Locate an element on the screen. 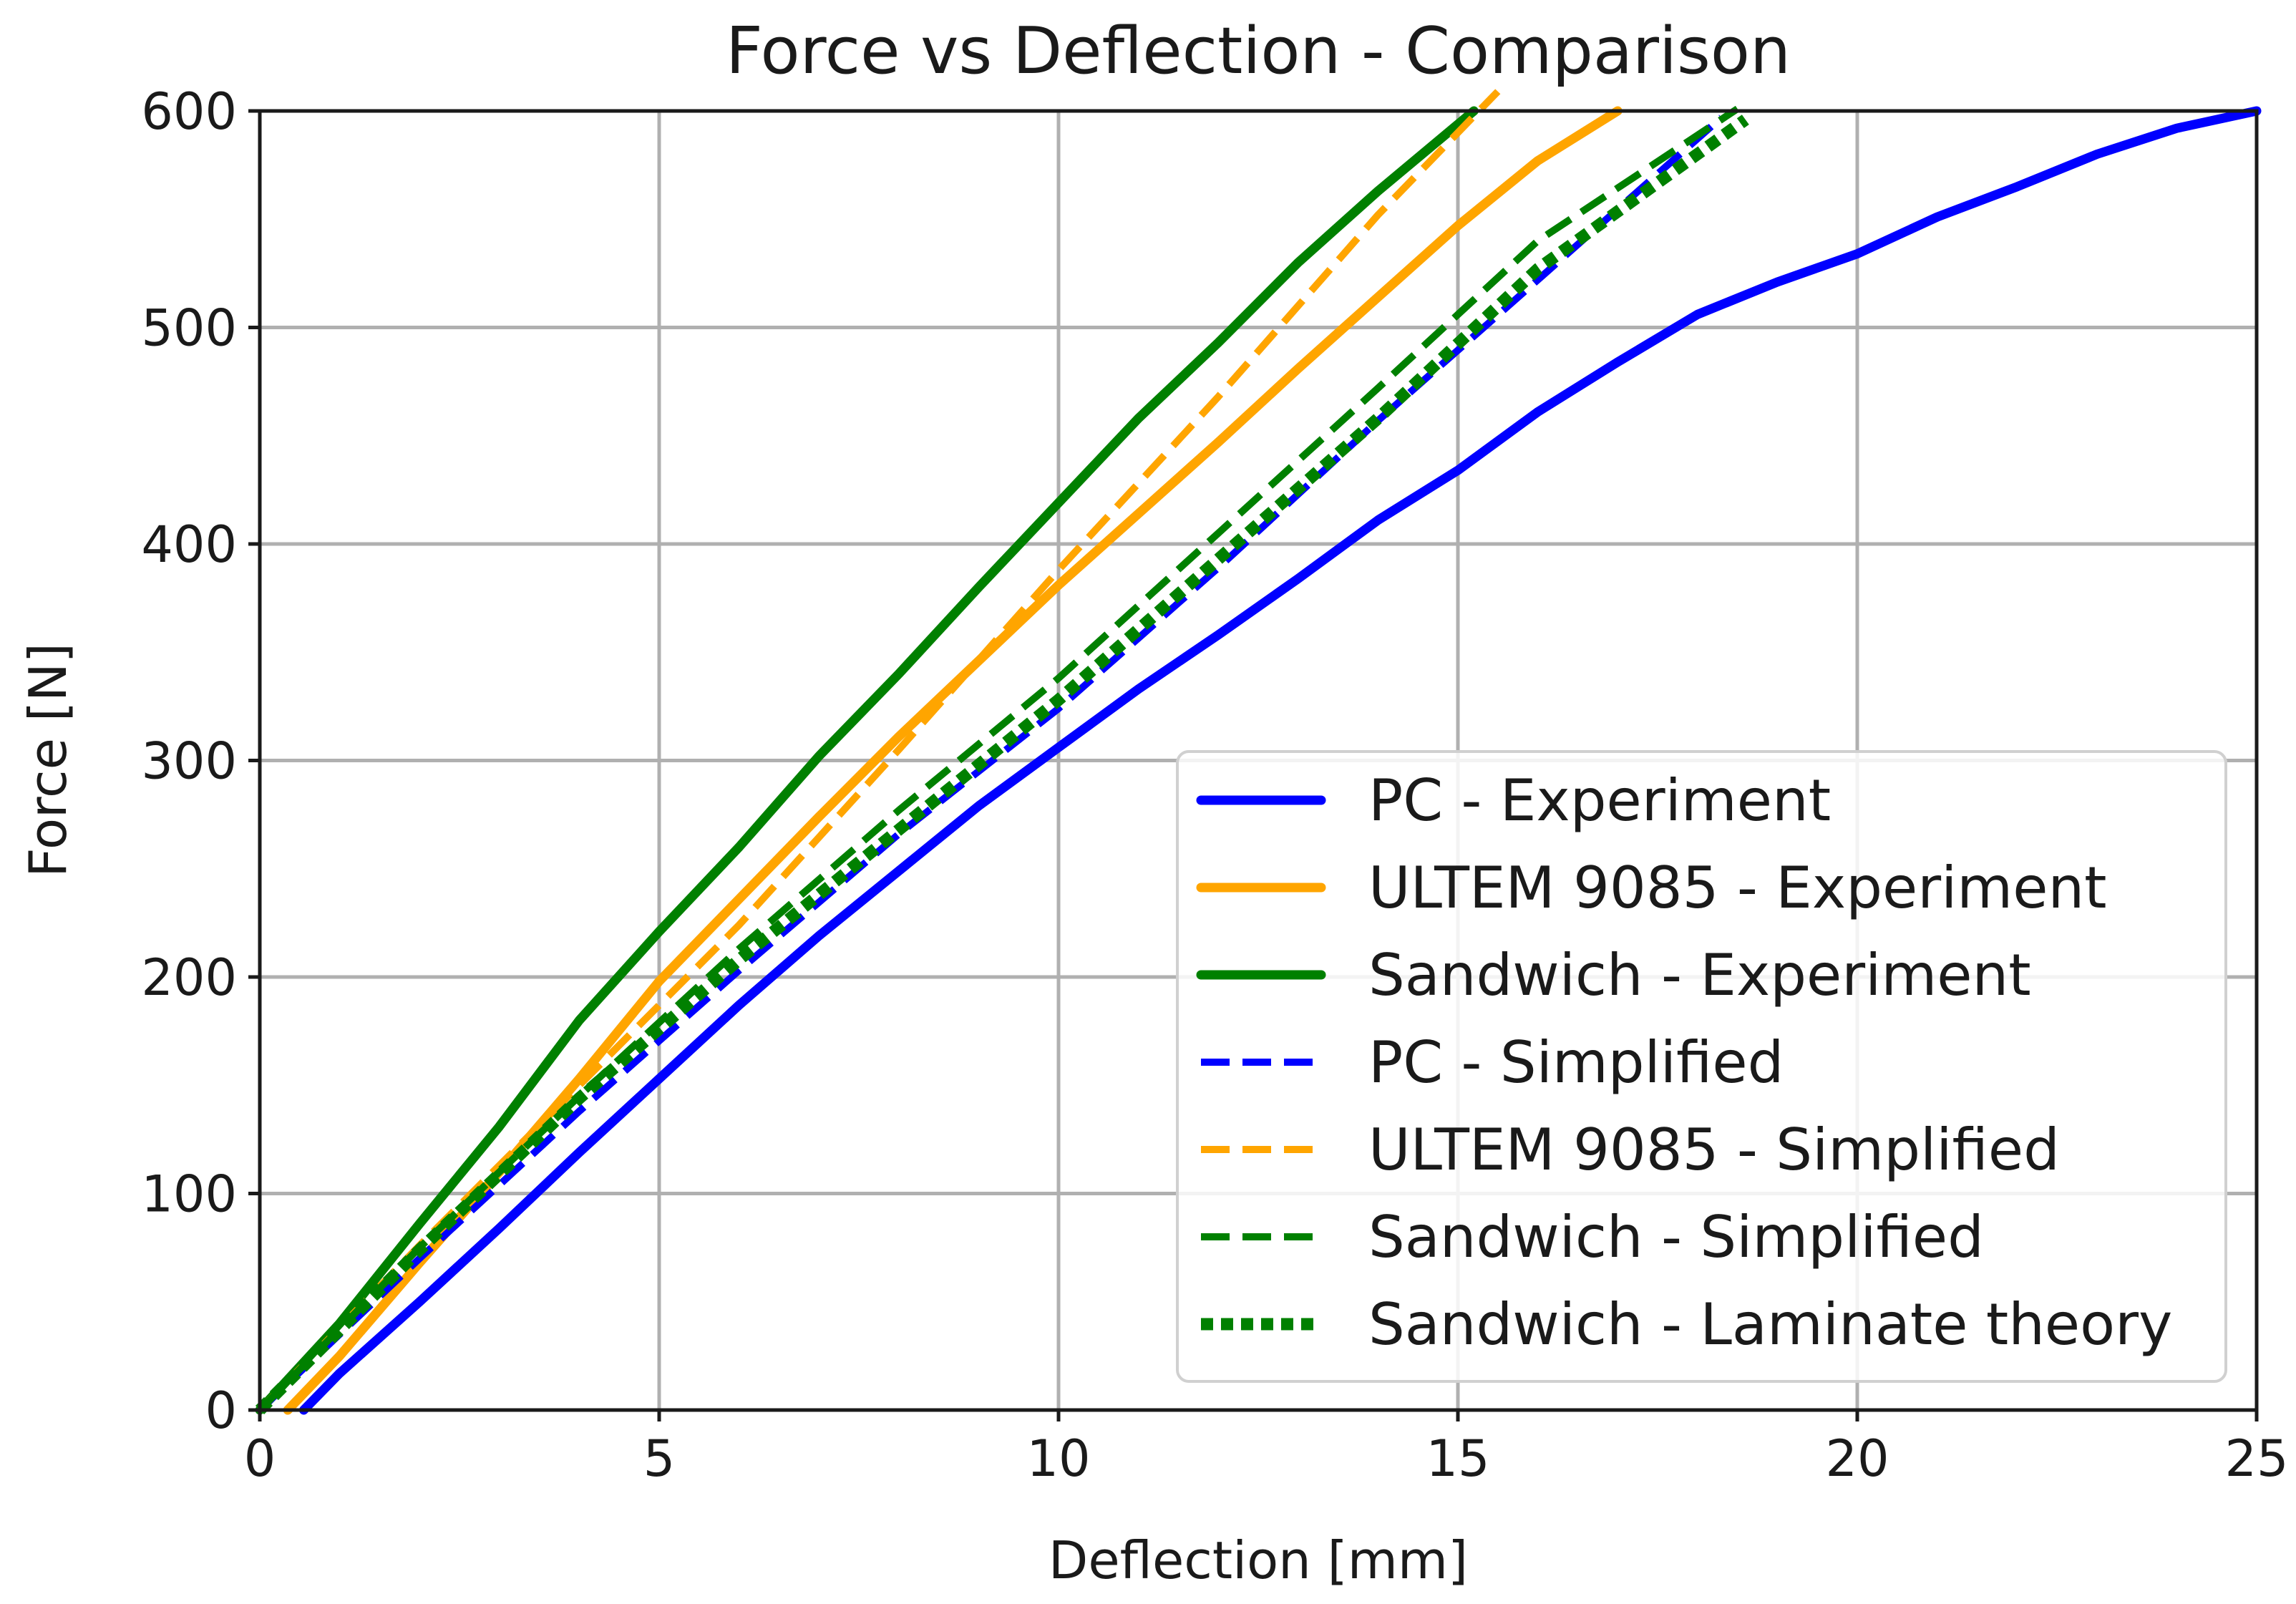 This screenshot has width=2296, height=1604. chart-title: Force vs Deflection - Comparison is located at coordinates (1259, 52).